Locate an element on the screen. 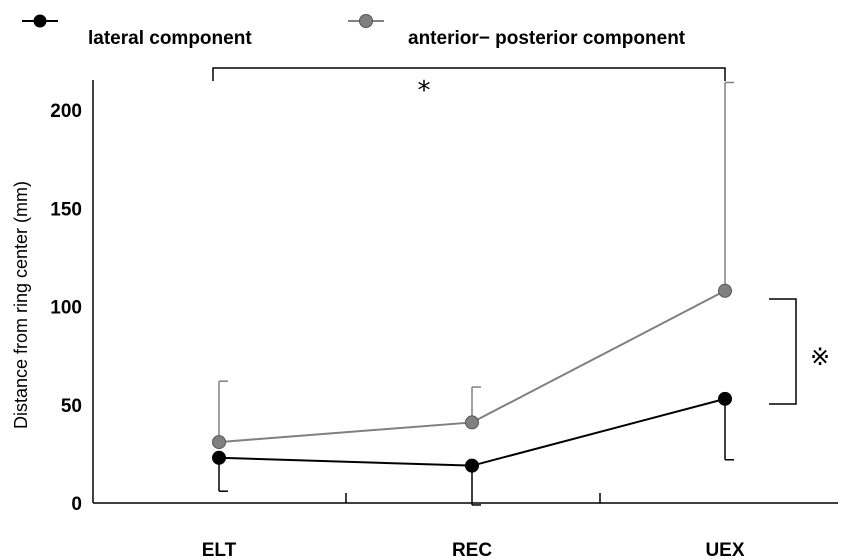 The image size is (845, 560). y-tick-label: 50 is located at coordinates (71, 406).